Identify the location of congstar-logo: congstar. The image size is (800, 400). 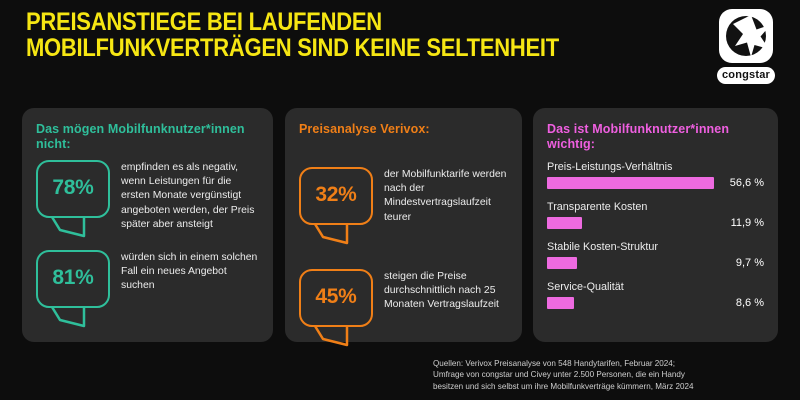
(746, 46).